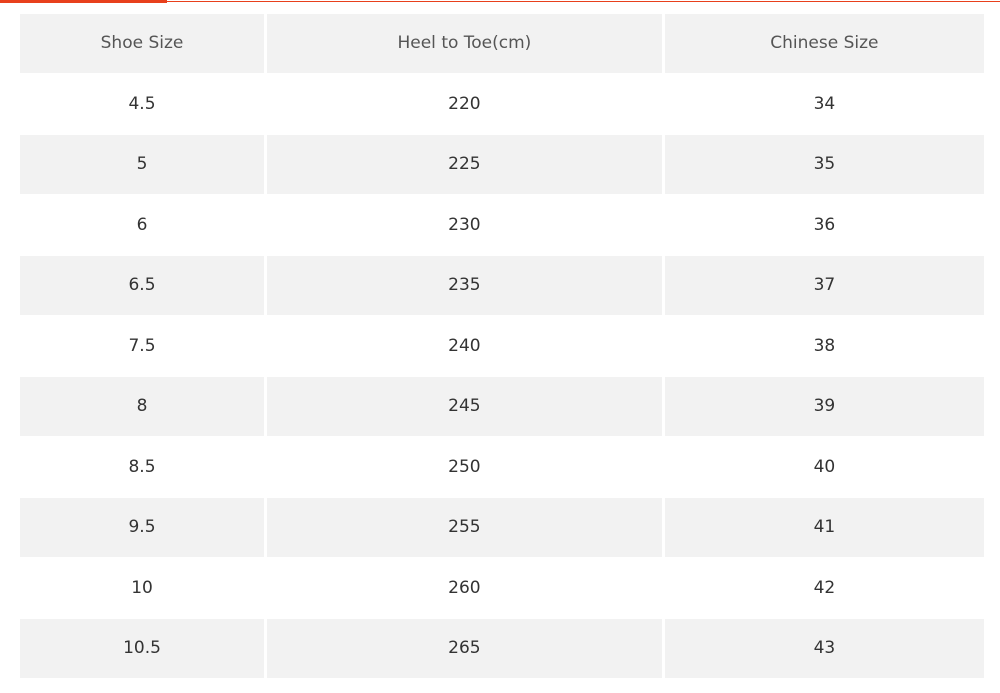 The width and height of the screenshot is (1000, 693). I want to click on cell-shoe-size: 6.5, so click(142, 285).